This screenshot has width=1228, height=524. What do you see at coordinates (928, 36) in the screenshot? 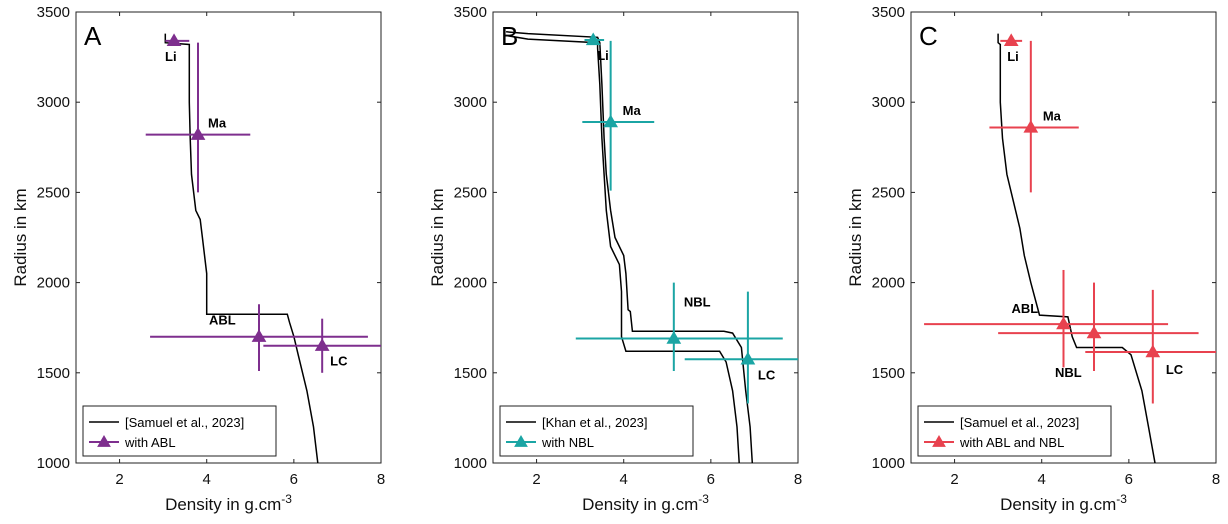
I see `panel-letter: C` at bounding box center [928, 36].